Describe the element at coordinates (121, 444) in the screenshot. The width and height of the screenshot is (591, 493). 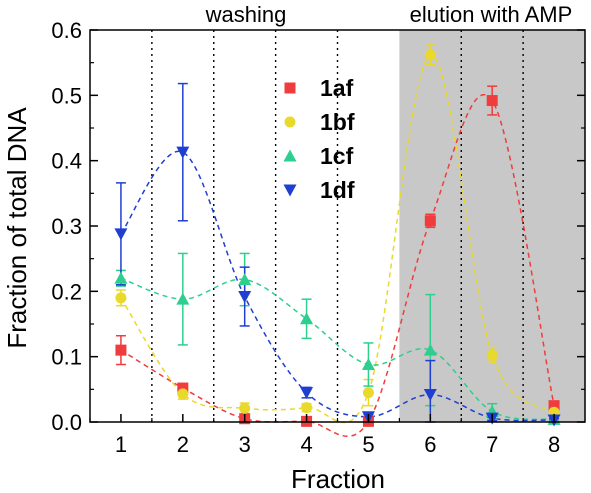
I see `x-tick-label-1: 1` at that location.